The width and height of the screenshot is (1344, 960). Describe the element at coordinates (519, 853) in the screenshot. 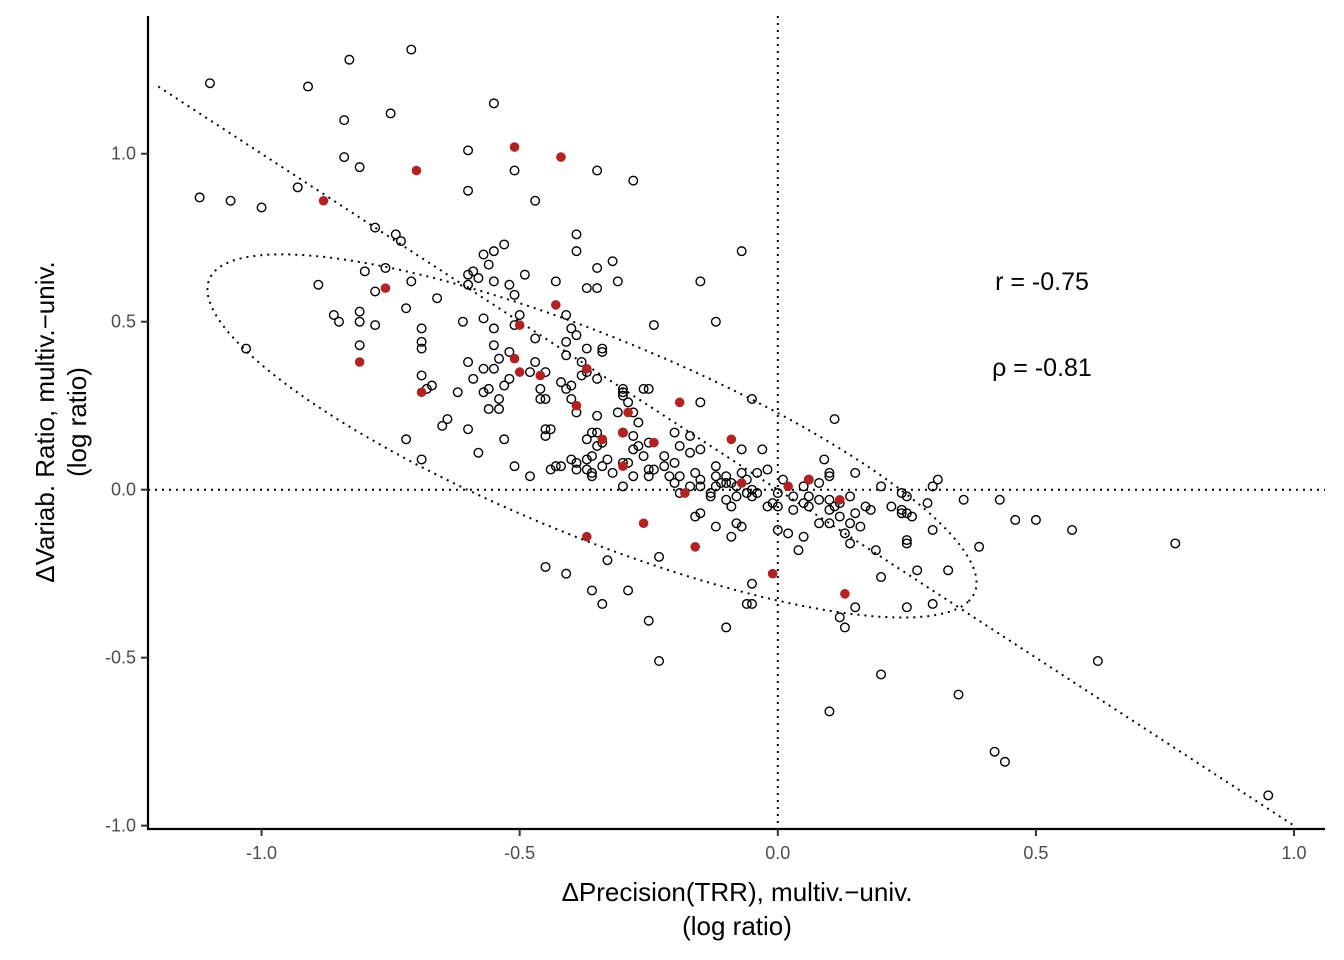

I see `x-tick-label: -0.5` at that location.